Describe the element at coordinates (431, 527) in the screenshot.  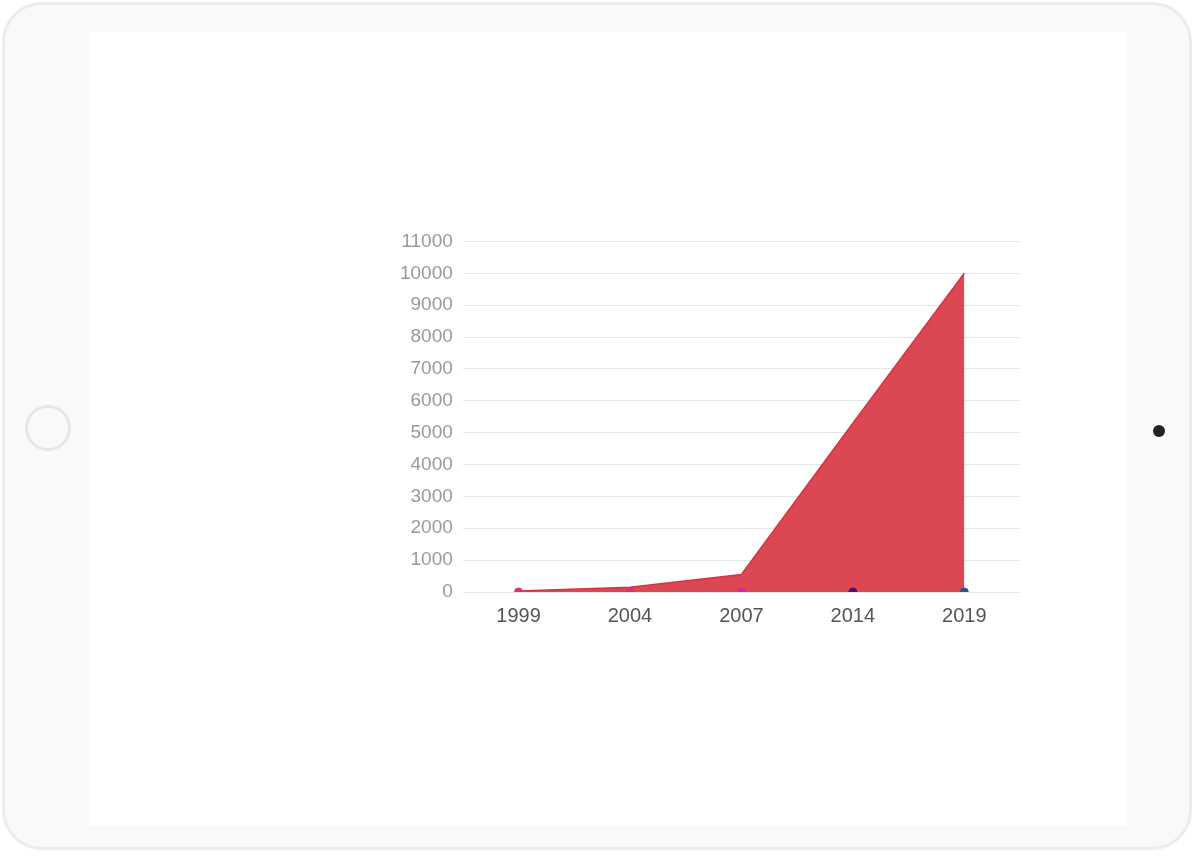
I see `y-tick-label: 2000` at that location.